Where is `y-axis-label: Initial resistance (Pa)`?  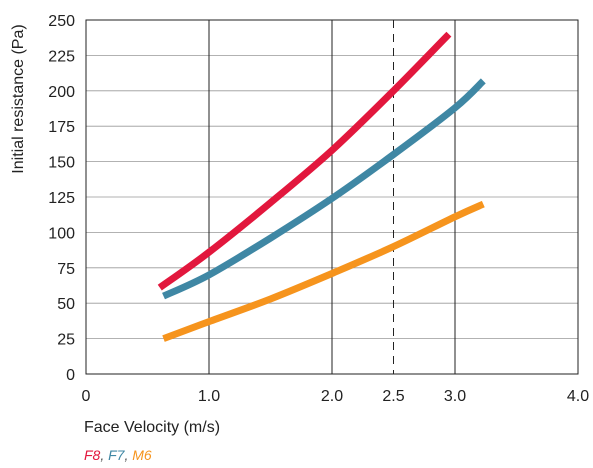
y-axis-label: Initial resistance (Pa) is located at coordinates (18, 98).